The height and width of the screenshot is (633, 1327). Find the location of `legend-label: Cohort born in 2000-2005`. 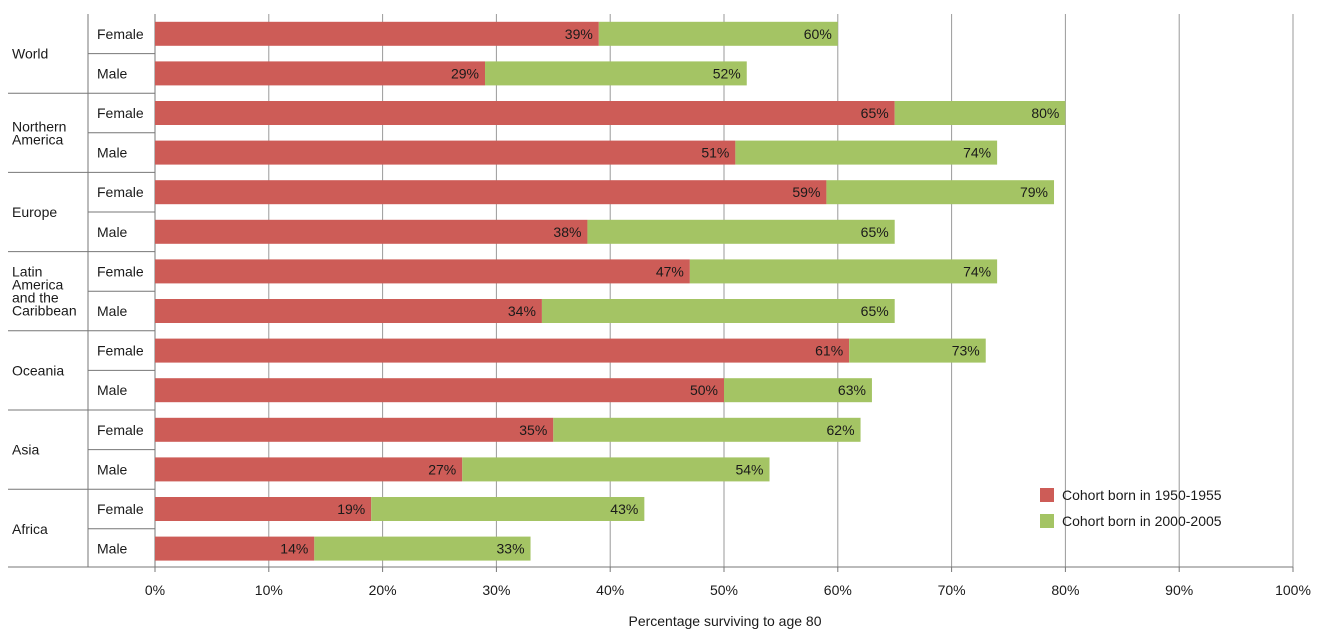

legend-label: Cohort born in 2000-2005 is located at coordinates (1142, 521).